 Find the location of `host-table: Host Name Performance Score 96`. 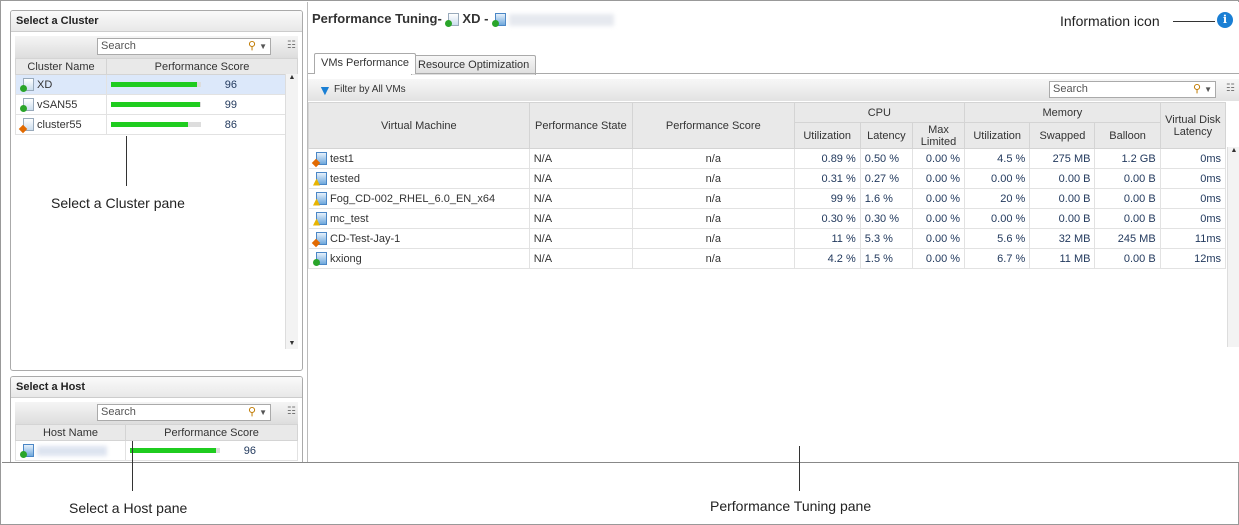

host-table: Host Name Performance Score 96 is located at coordinates (156, 442).